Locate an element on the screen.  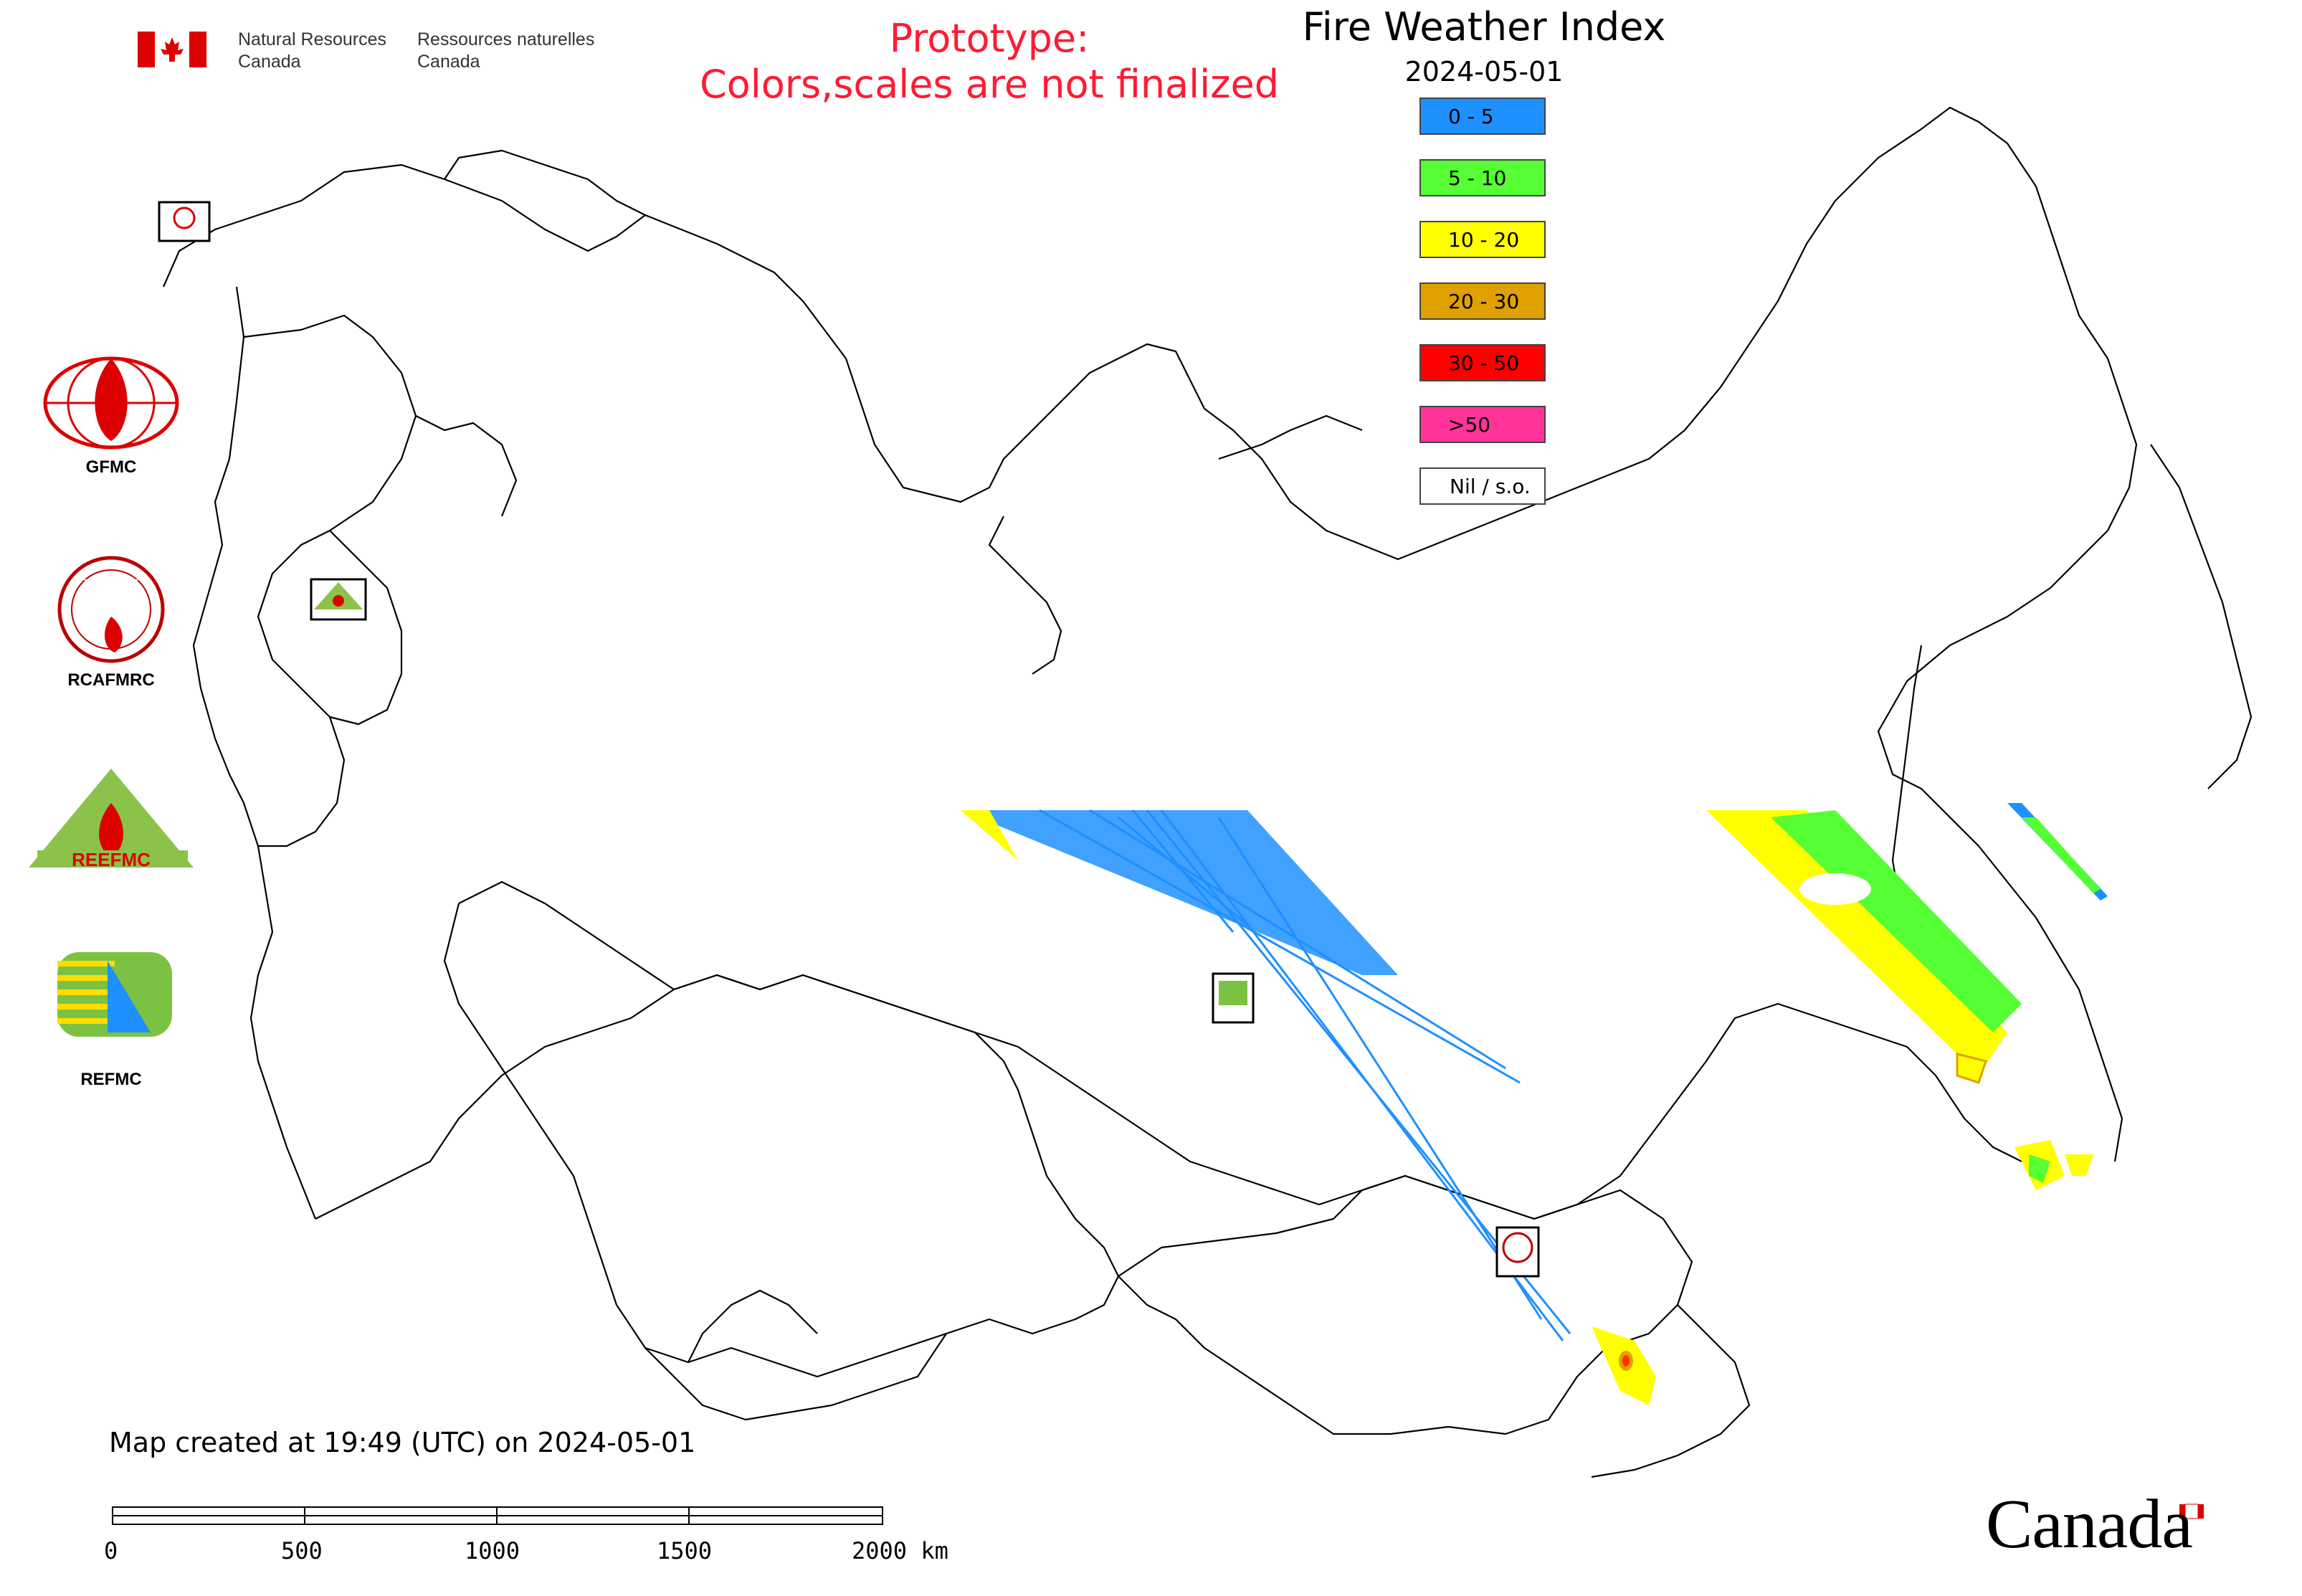
legend-label: 5 - 10 is located at coordinates (1477, 178).